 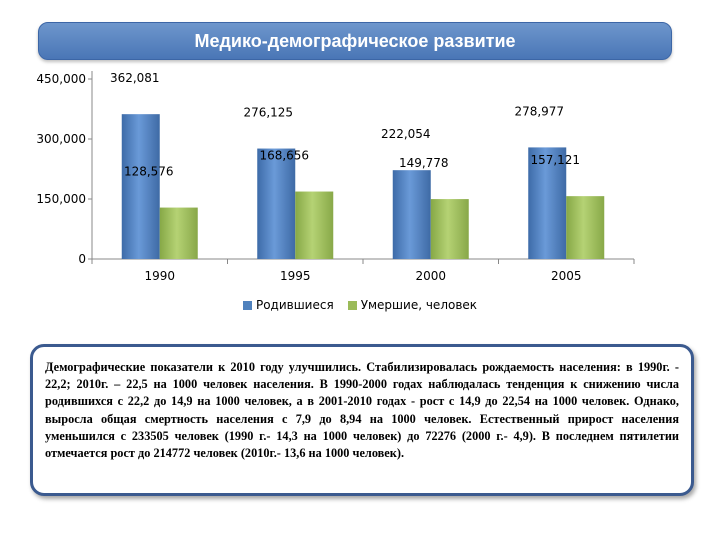 I want to click on x-tick-label: 1990, so click(x=159, y=276).